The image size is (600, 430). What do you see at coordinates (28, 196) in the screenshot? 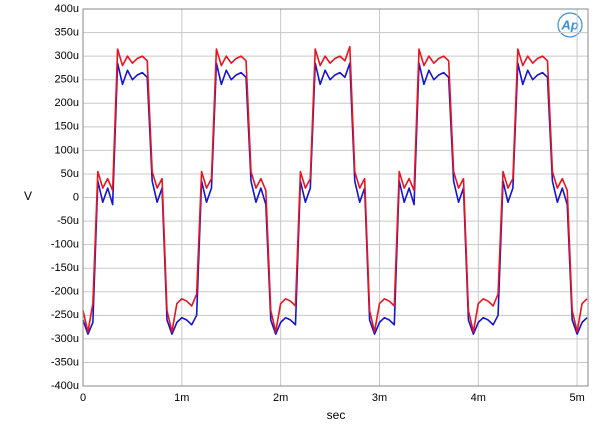
I see `y-axis-label: V` at bounding box center [28, 196].